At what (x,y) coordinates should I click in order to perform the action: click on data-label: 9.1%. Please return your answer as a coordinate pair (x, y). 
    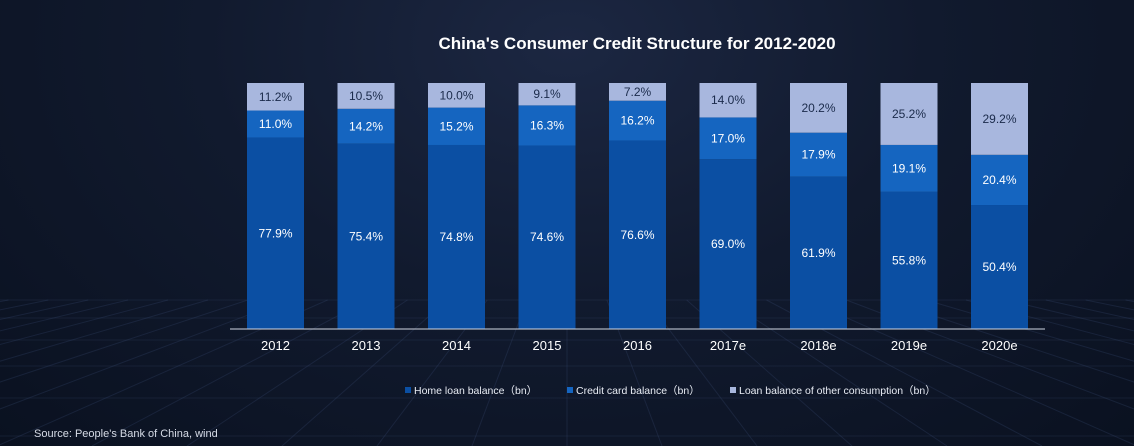
    Looking at the image, I should click on (547, 94).